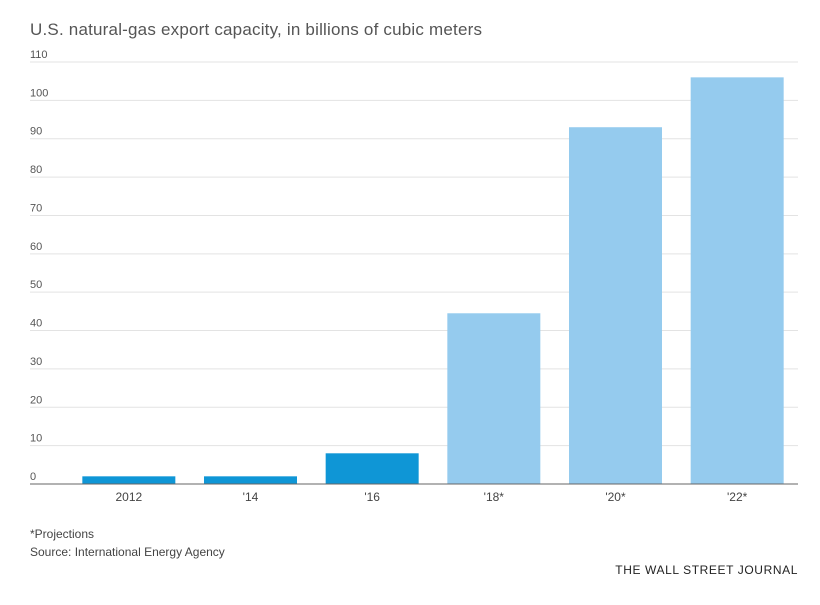  What do you see at coordinates (127, 552) in the screenshot?
I see `source-note: Source: International Energy Agency` at bounding box center [127, 552].